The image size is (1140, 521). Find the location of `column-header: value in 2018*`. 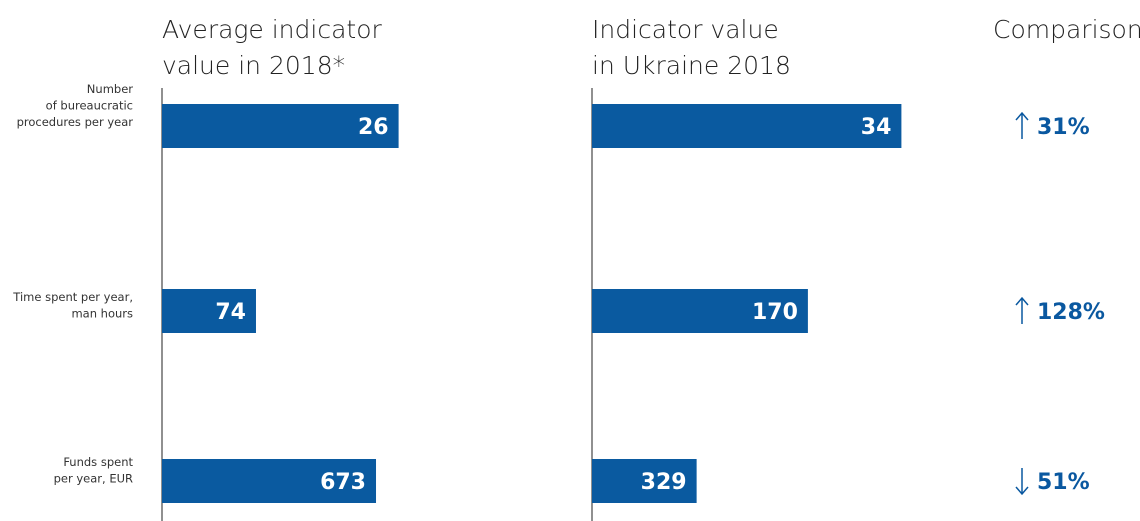

column-header: value in 2018* is located at coordinates (253, 65).